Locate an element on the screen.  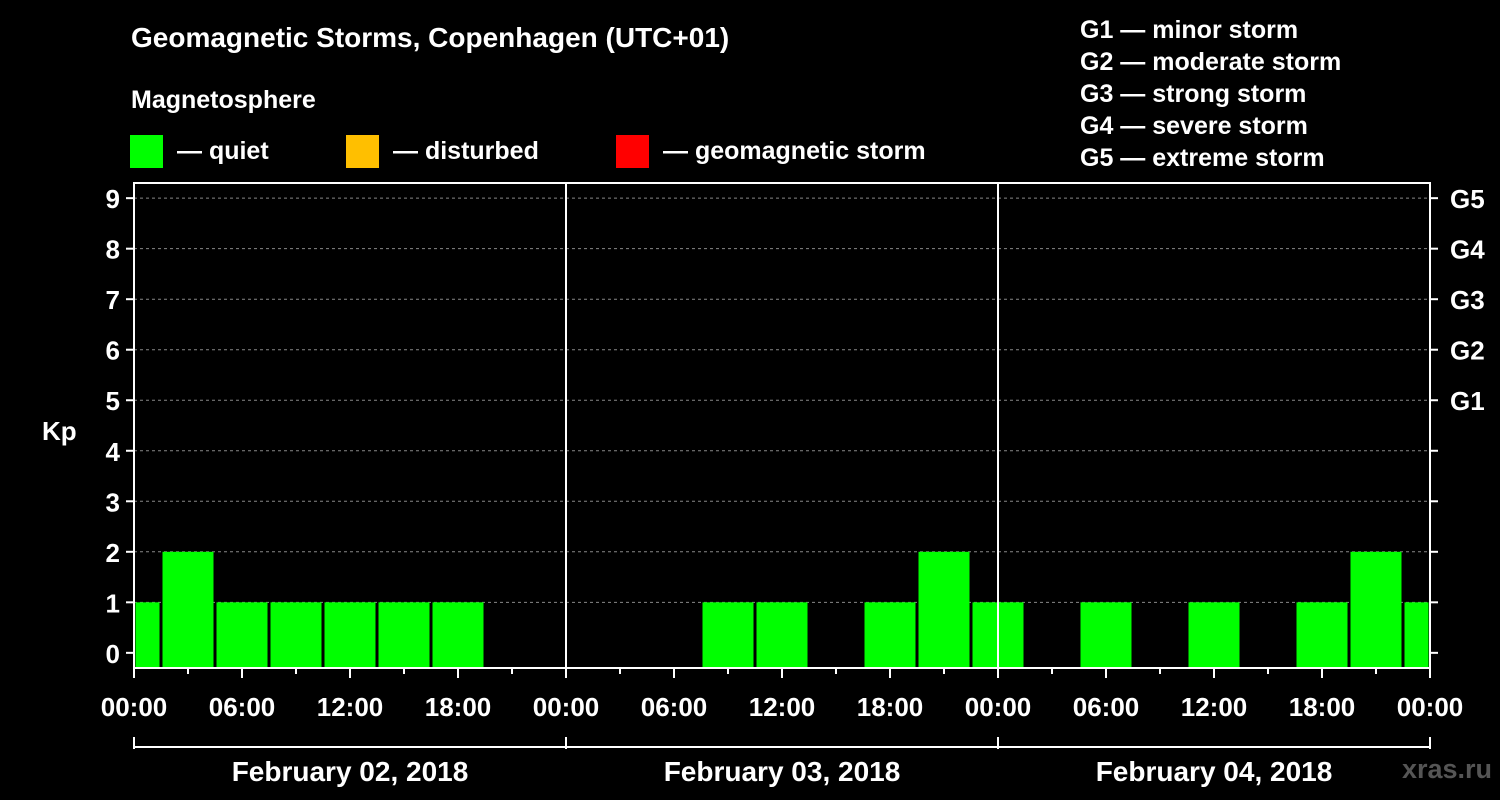
x-tick-label-5: 06:00 is located at coordinates (674, 707).